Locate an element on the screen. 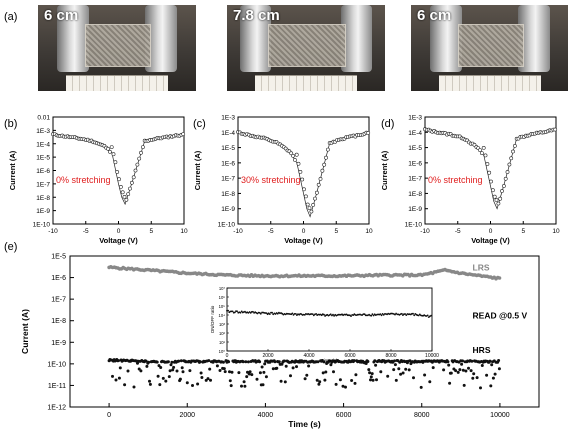  panel-label-a: (a) is located at coordinates (10, 17).